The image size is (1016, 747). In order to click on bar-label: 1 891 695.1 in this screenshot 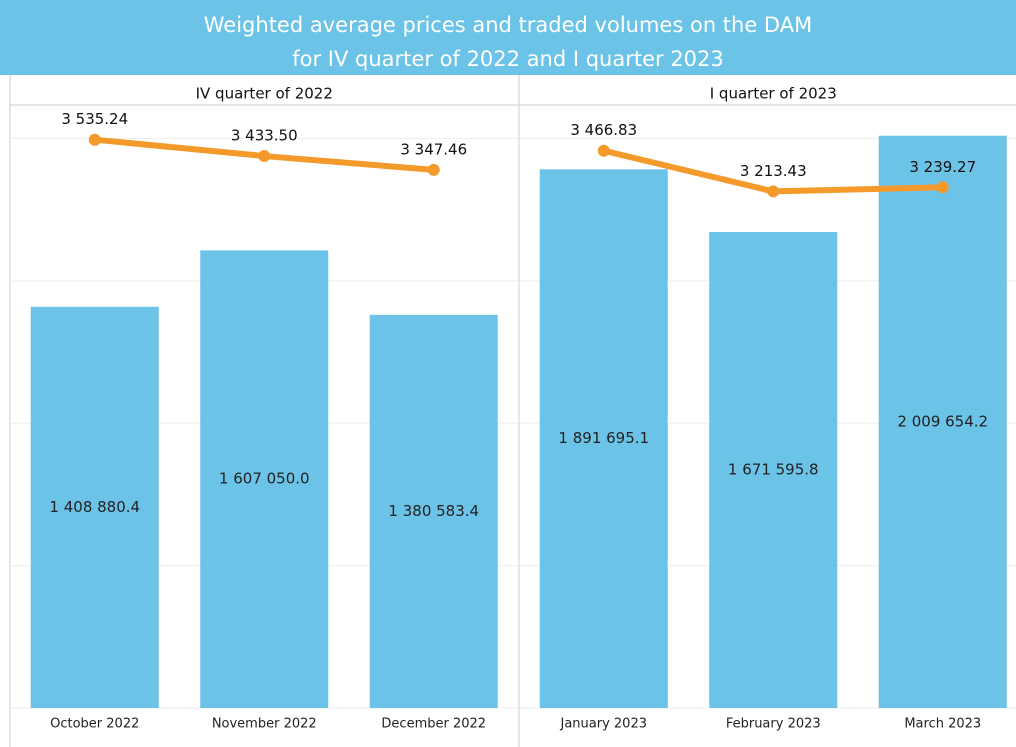, I will do `click(603, 438)`.